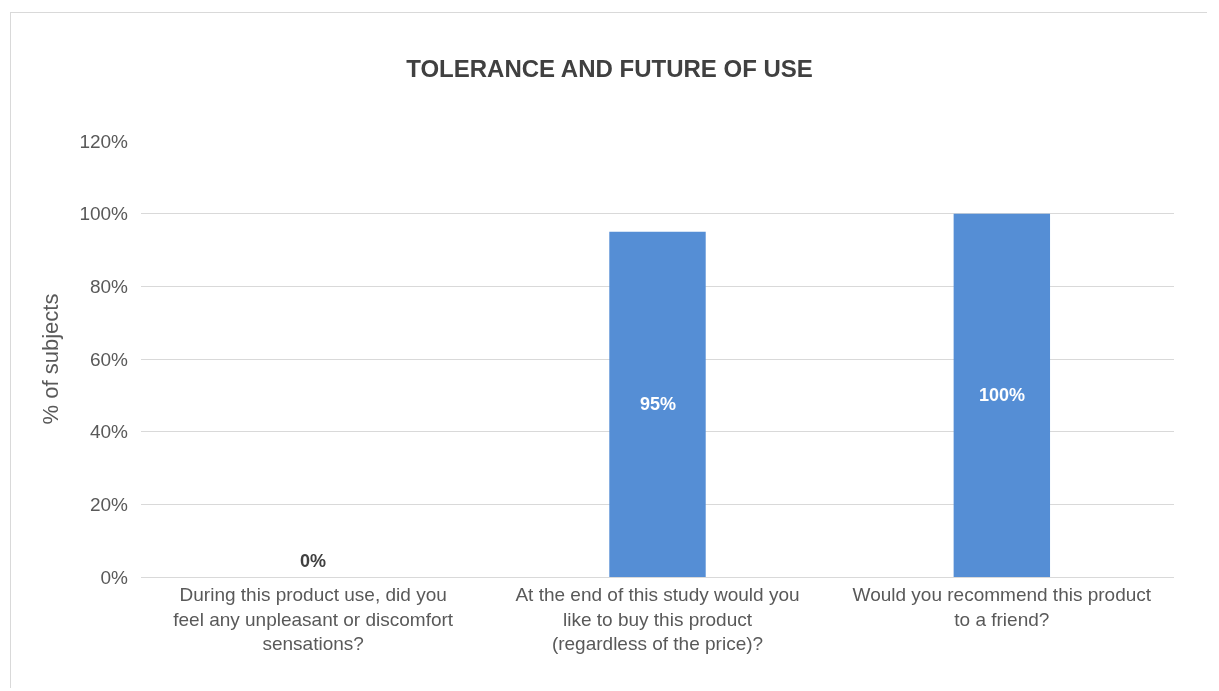 Image resolution: width=1219 pixels, height=691 pixels. I want to click on x-tick-label: During this product use, did you feel any unpleasant or discomfort sensations?, so click(313, 619).